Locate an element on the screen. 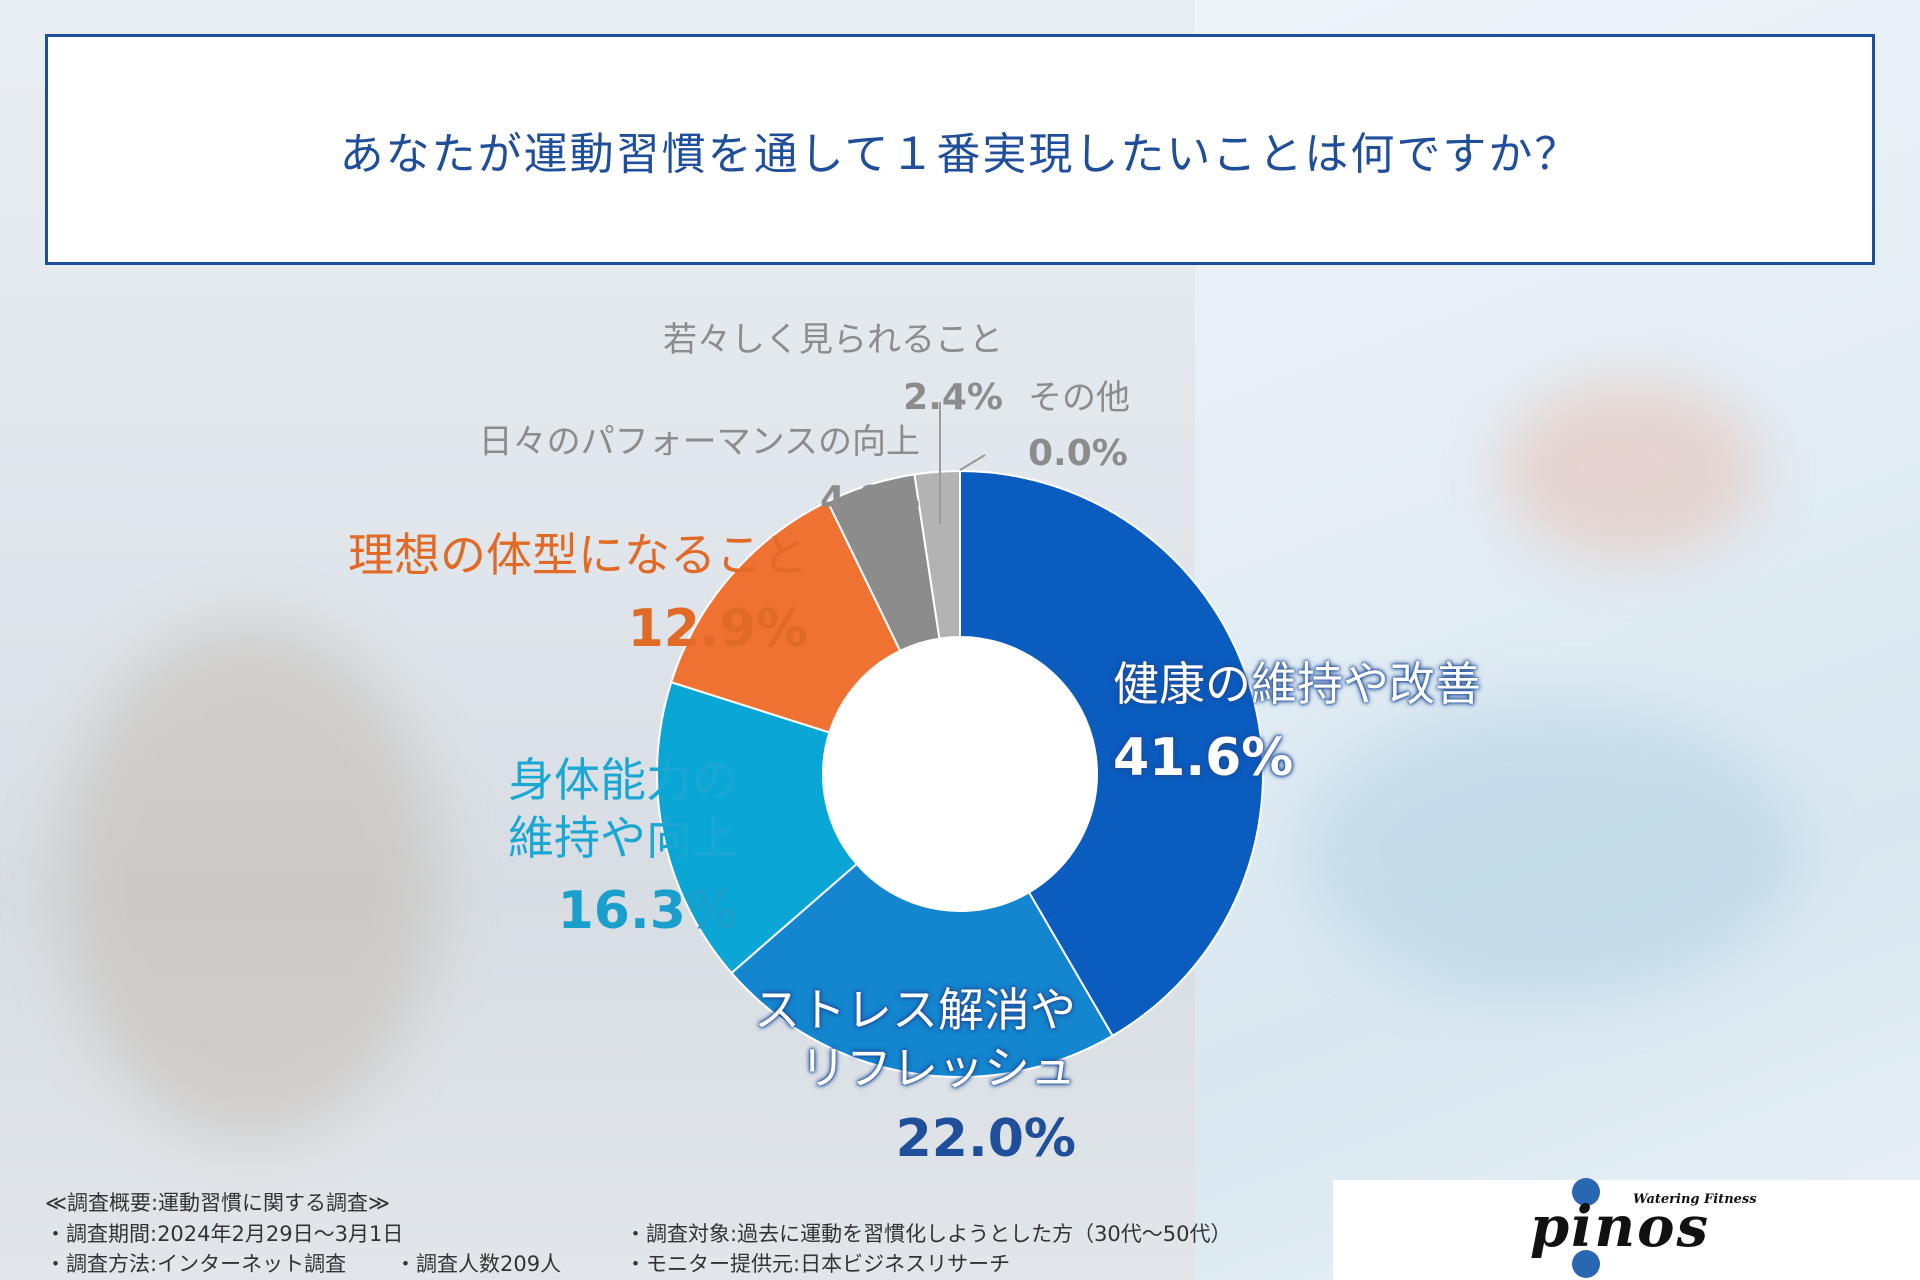 This screenshot has width=1920, height=1280. label-ability-name-2: 維持や向上 is located at coordinates (623, 837).